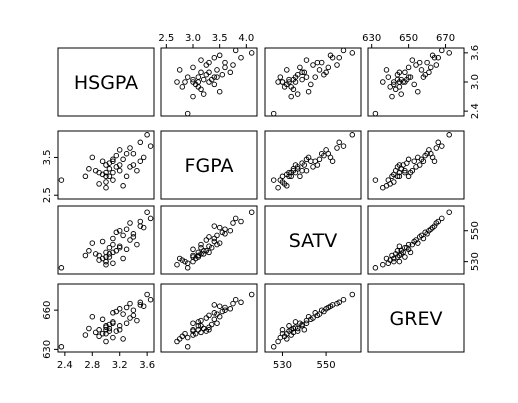  Describe the element at coordinates (47, 157) in the screenshot. I see `left-tick-label-fgpa-1: 3.5` at that location.